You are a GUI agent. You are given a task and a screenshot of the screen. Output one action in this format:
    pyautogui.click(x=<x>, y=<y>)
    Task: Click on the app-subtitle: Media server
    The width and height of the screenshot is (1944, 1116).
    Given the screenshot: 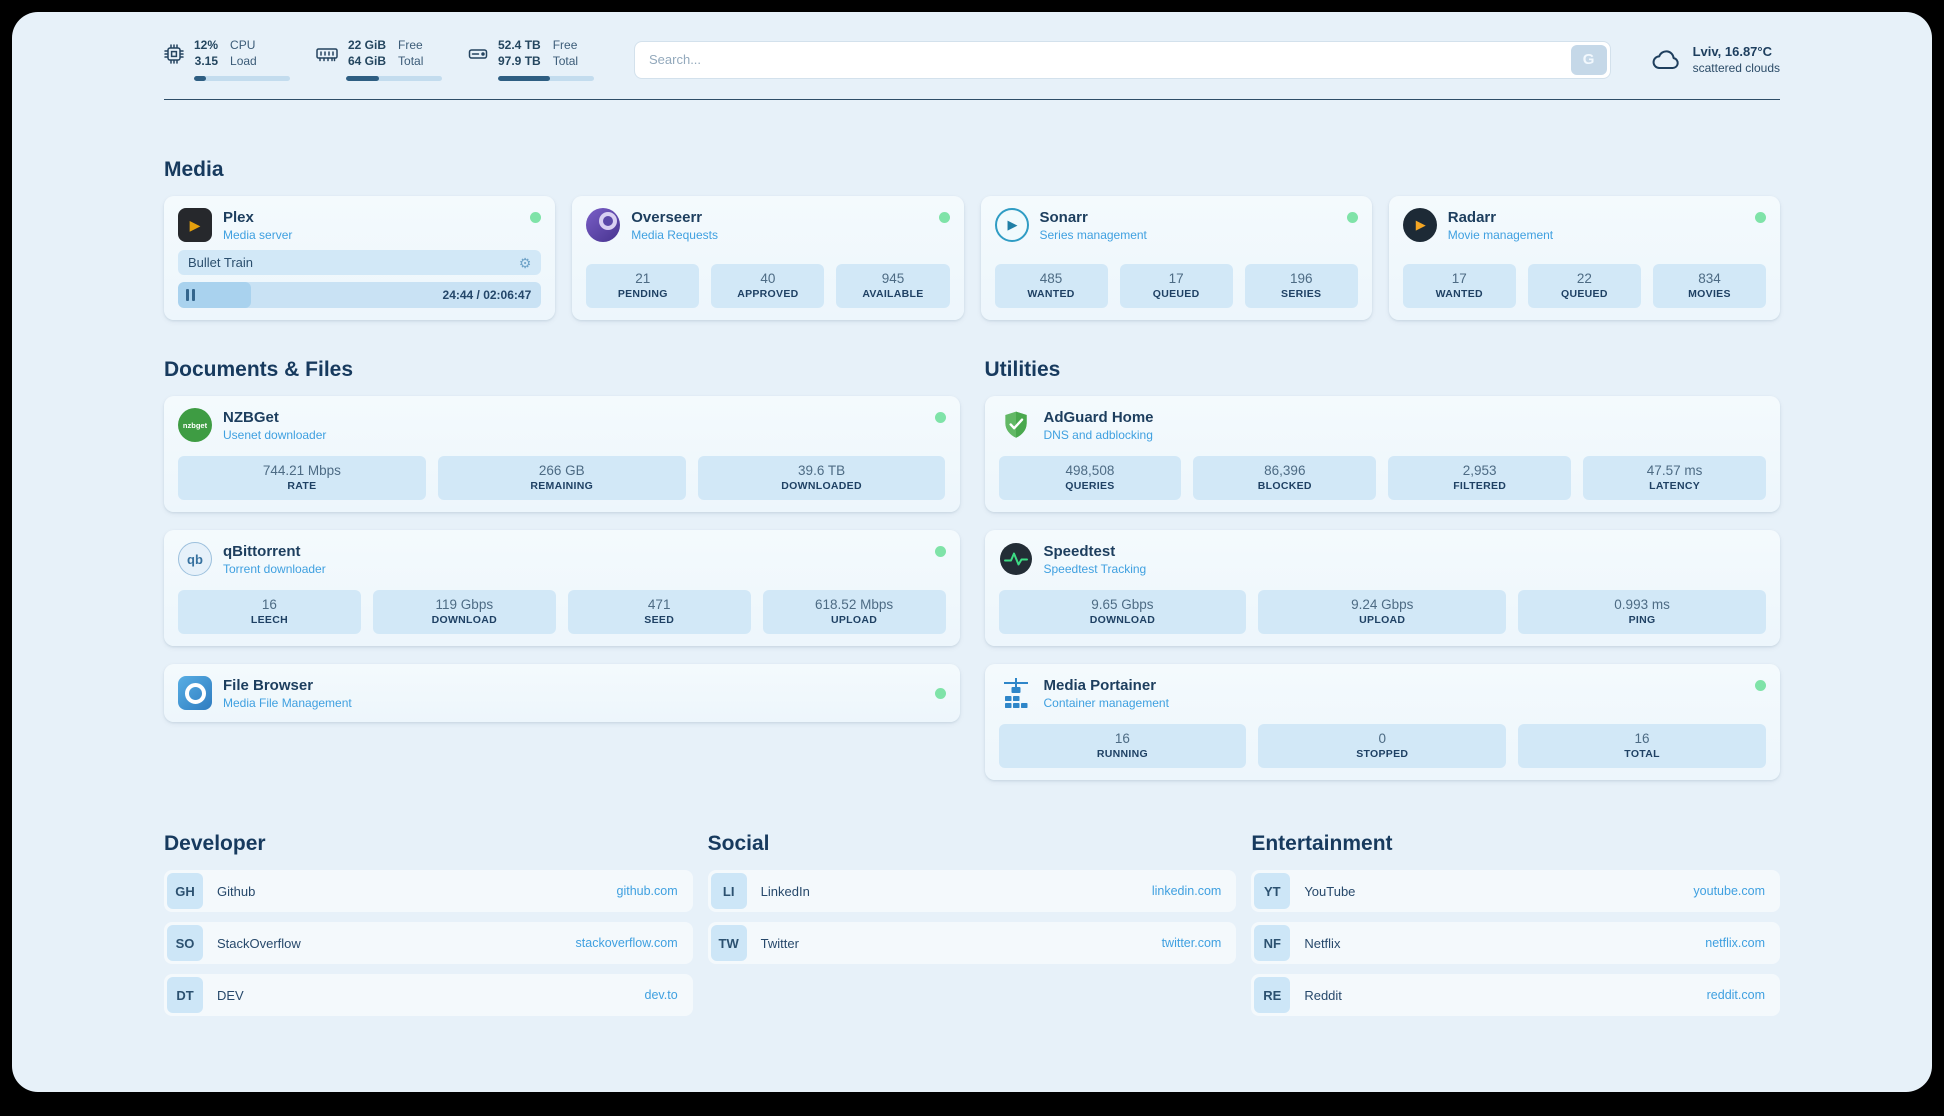 What is the action you would take?
    pyautogui.click(x=258, y=235)
    